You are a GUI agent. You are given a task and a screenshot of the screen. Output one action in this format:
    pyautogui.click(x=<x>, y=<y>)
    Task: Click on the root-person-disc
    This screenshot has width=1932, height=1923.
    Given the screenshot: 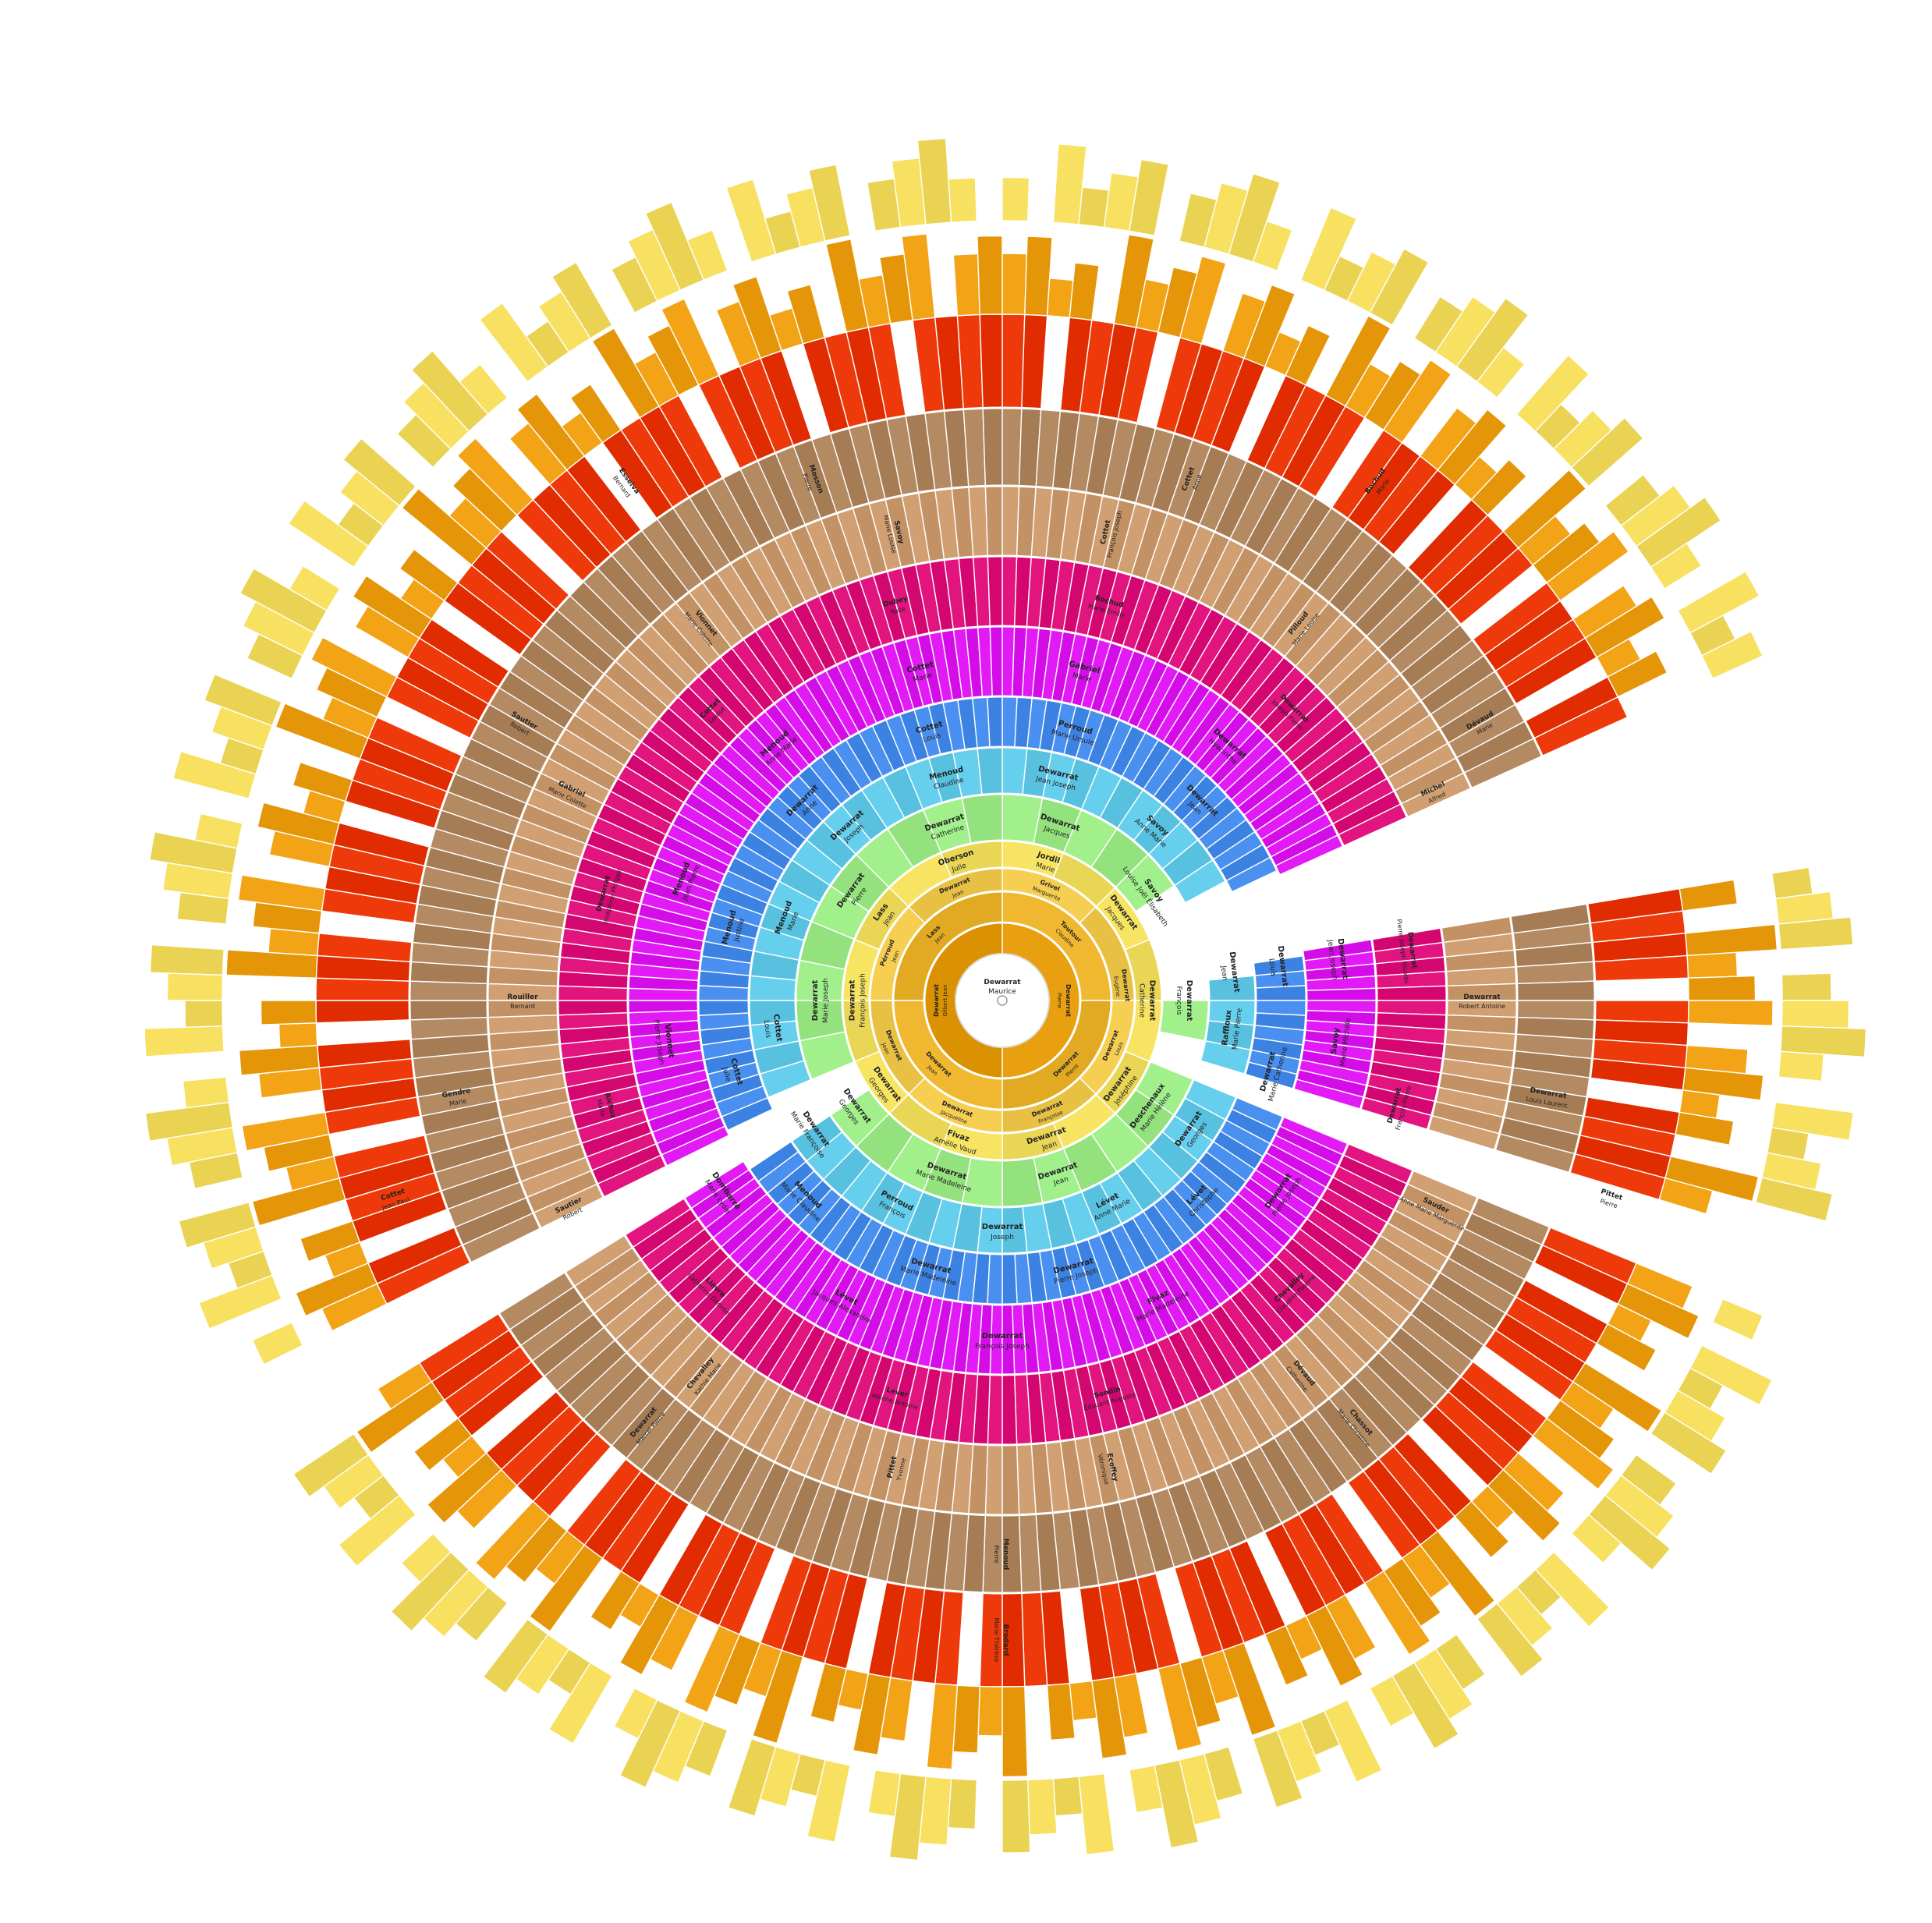 What is the action you would take?
    pyautogui.click(x=1002, y=1000)
    